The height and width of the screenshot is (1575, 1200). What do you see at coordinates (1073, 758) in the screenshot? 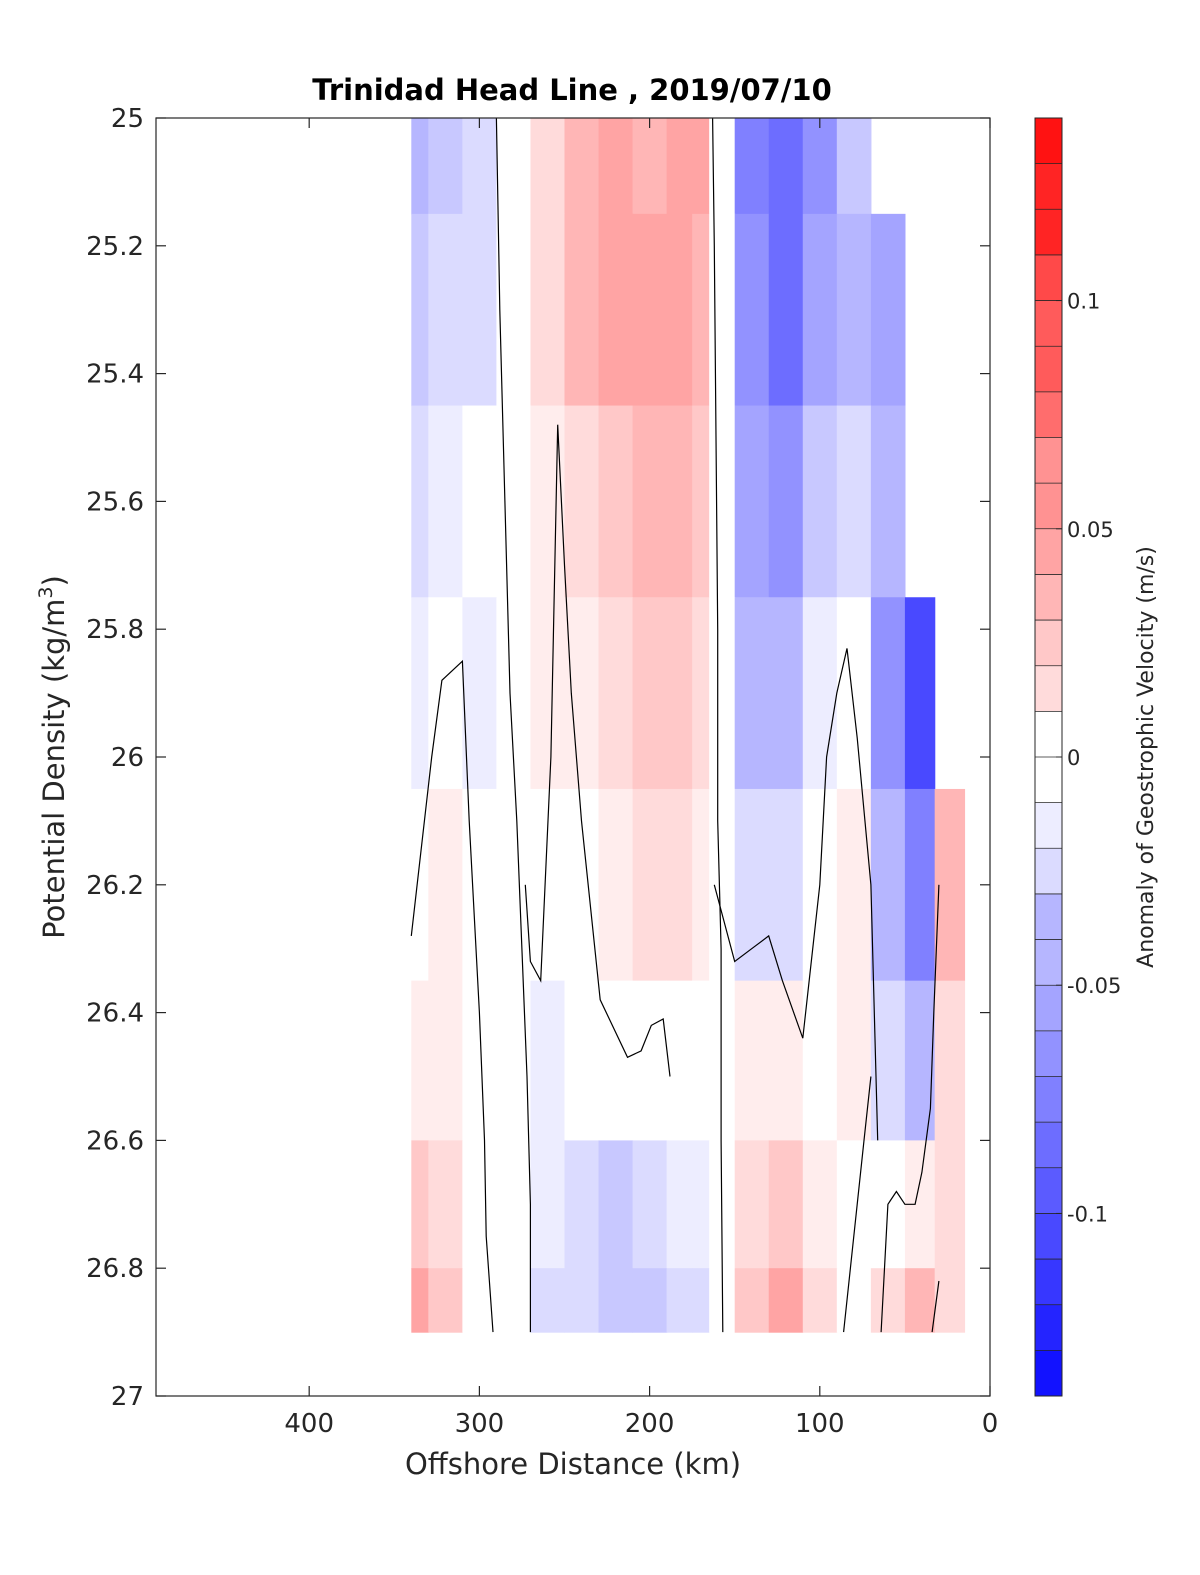
I see `colorbar-tick-label: 0` at bounding box center [1073, 758].